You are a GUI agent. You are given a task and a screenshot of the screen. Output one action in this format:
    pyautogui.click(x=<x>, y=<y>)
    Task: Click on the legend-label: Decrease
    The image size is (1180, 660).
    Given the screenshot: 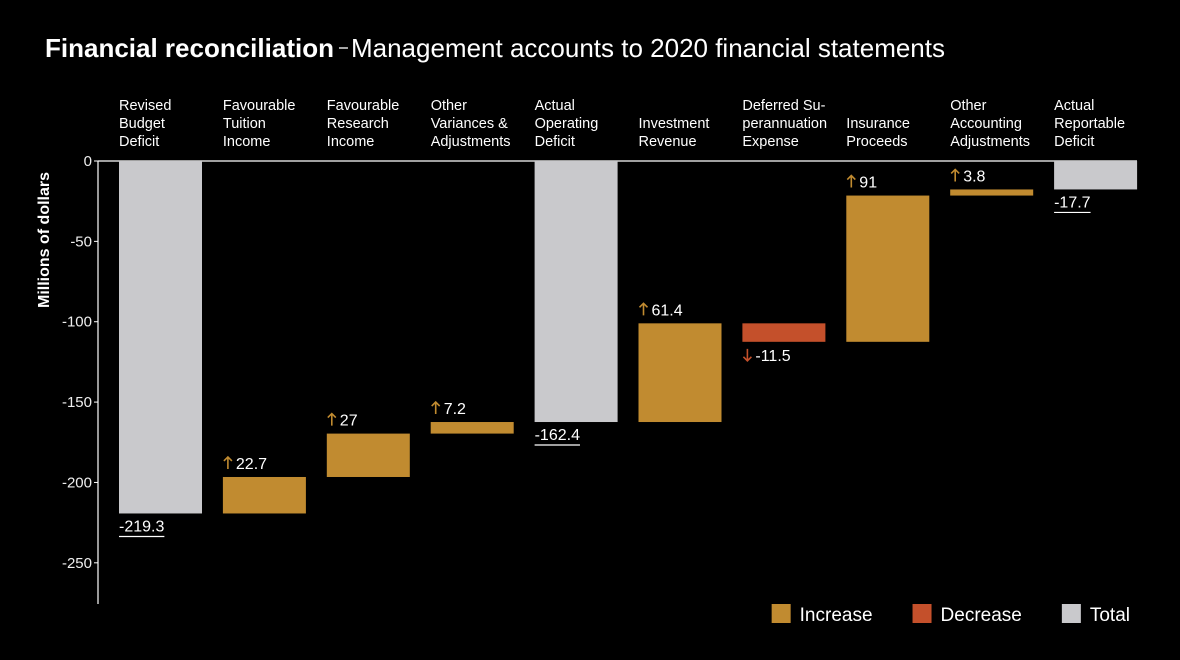 What is the action you would take?
    pyautogui.click(x=981, y=615)
    